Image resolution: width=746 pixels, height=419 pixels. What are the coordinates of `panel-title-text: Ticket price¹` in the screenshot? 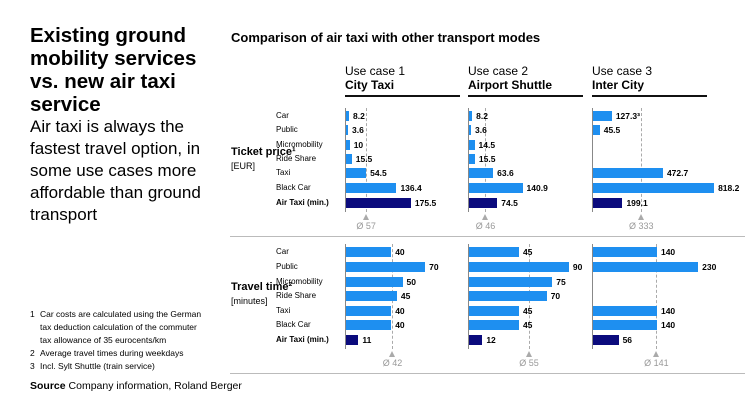 It's located at (263, 152).